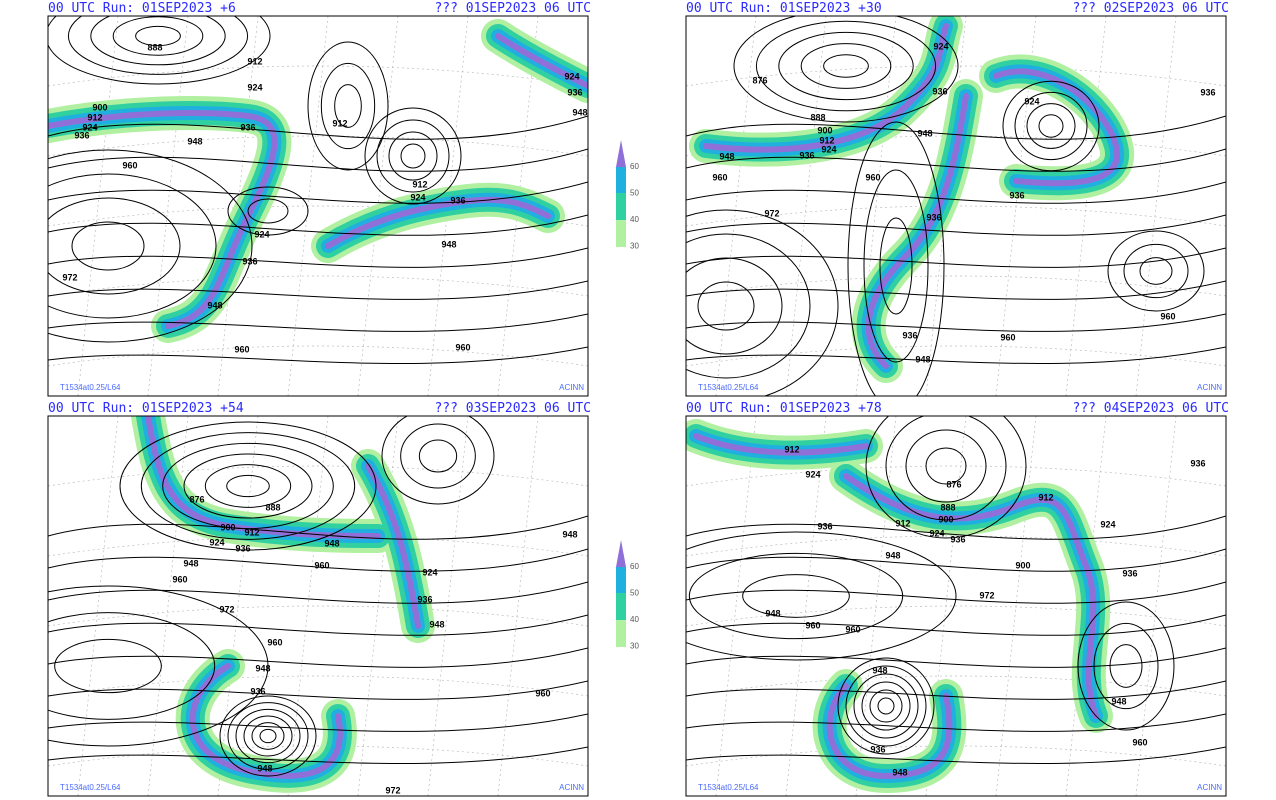 The height and width of the screenshot is (800, 1276). Describe the element at coordinates (759, 80) in the screenshot. I see `contour-label: 876` at that location.